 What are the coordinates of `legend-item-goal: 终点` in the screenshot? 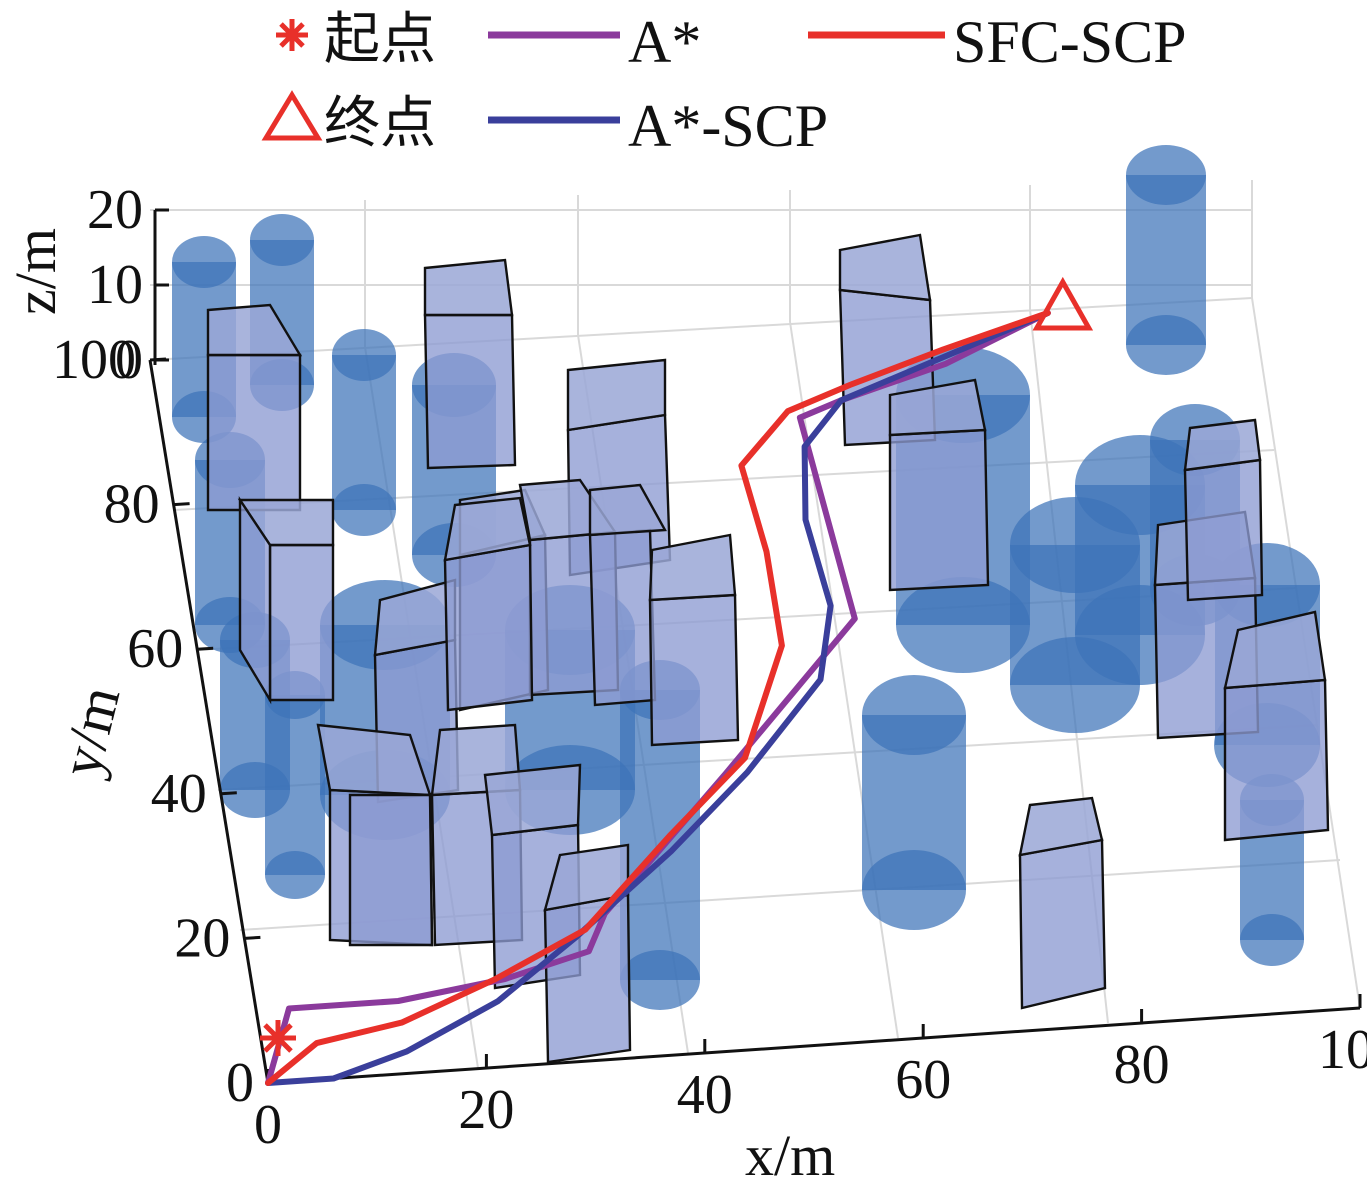 It's located at (348, 123).